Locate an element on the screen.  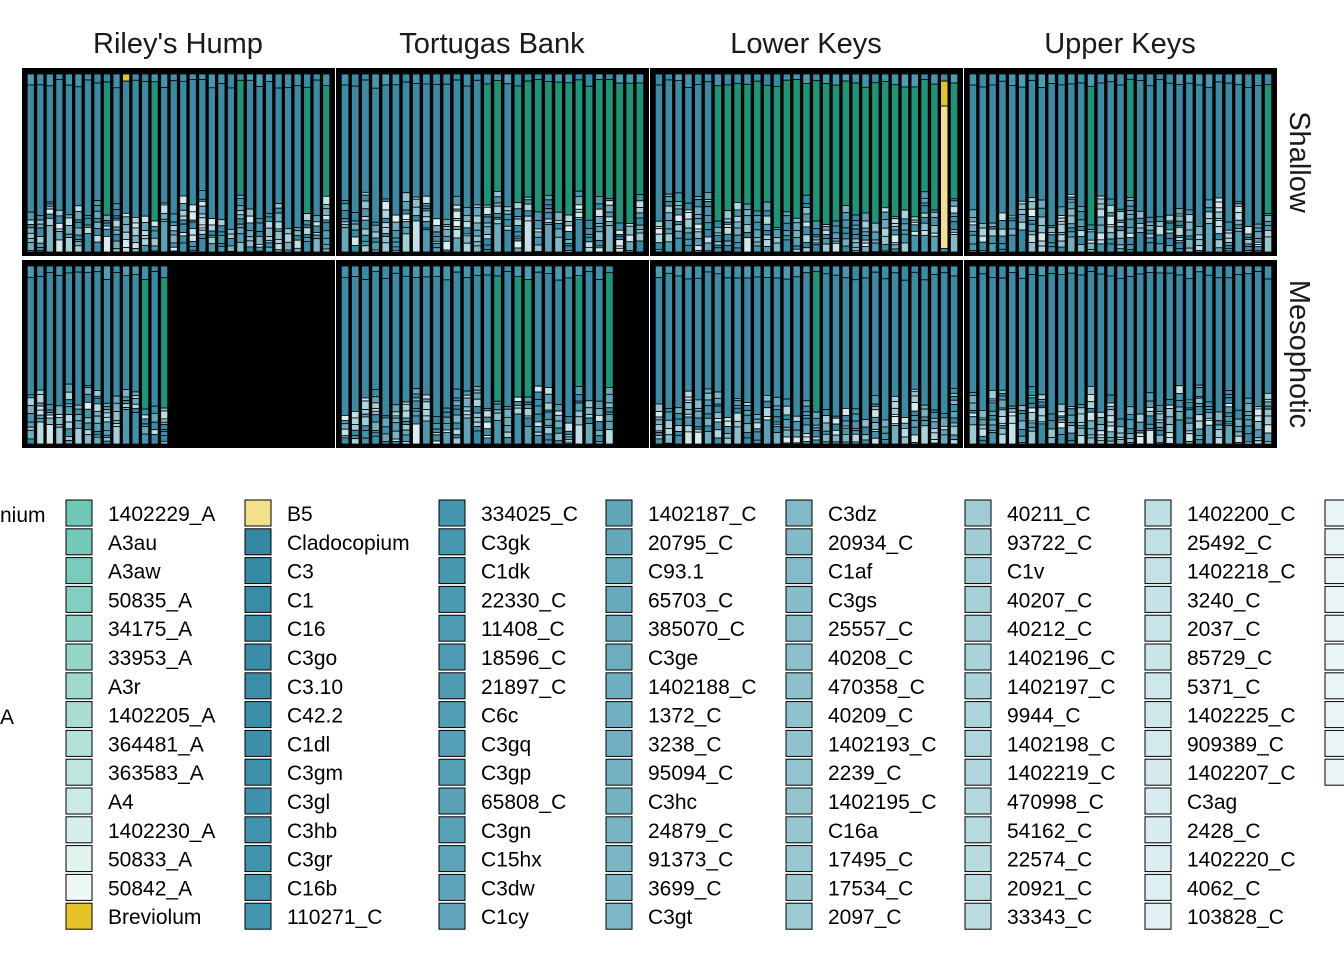
legend-label: 65703_C is located at coordinates (690, 600).